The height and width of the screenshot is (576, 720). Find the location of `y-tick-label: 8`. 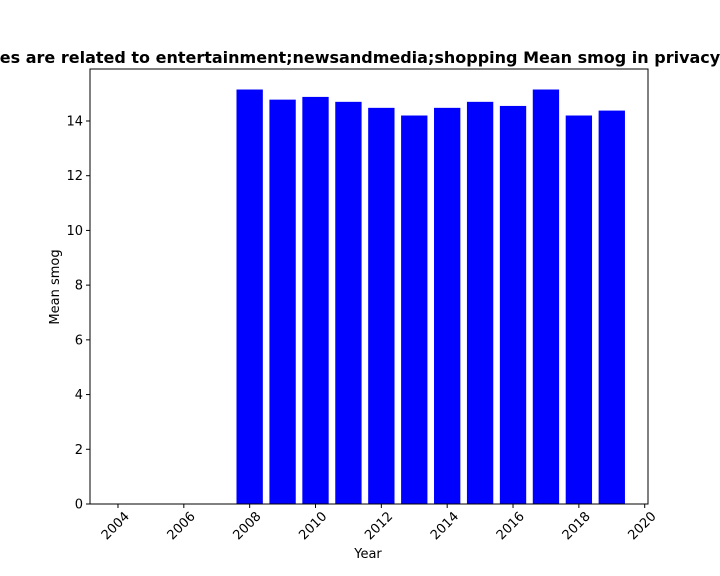

y-tick-label: 8 is located at coordinates (79, 286).